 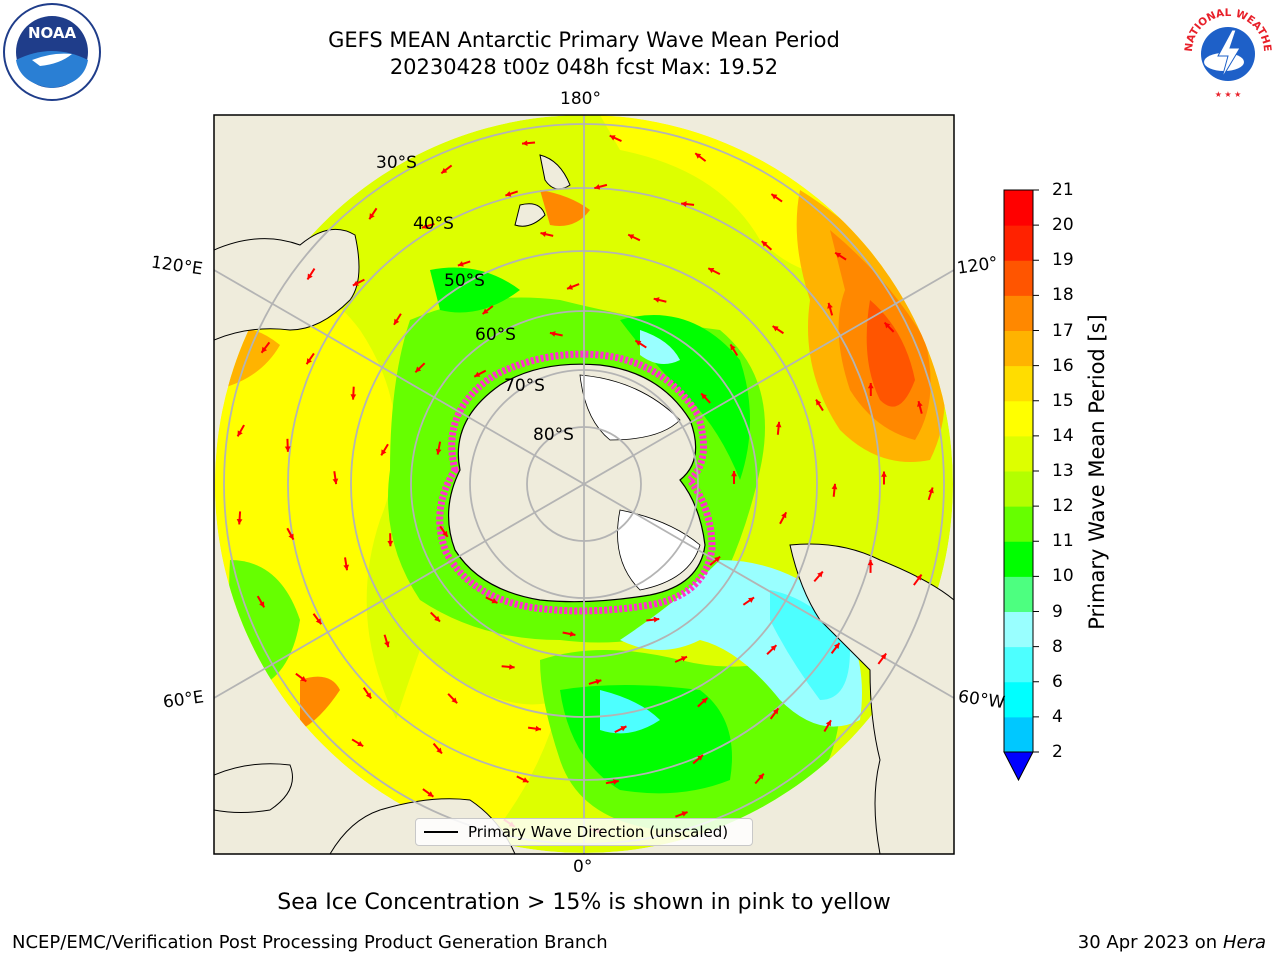 What do you see at coordinates (1021, 485) in the screenshot?
I see `colorbar` at bounding box center [1021, 485].